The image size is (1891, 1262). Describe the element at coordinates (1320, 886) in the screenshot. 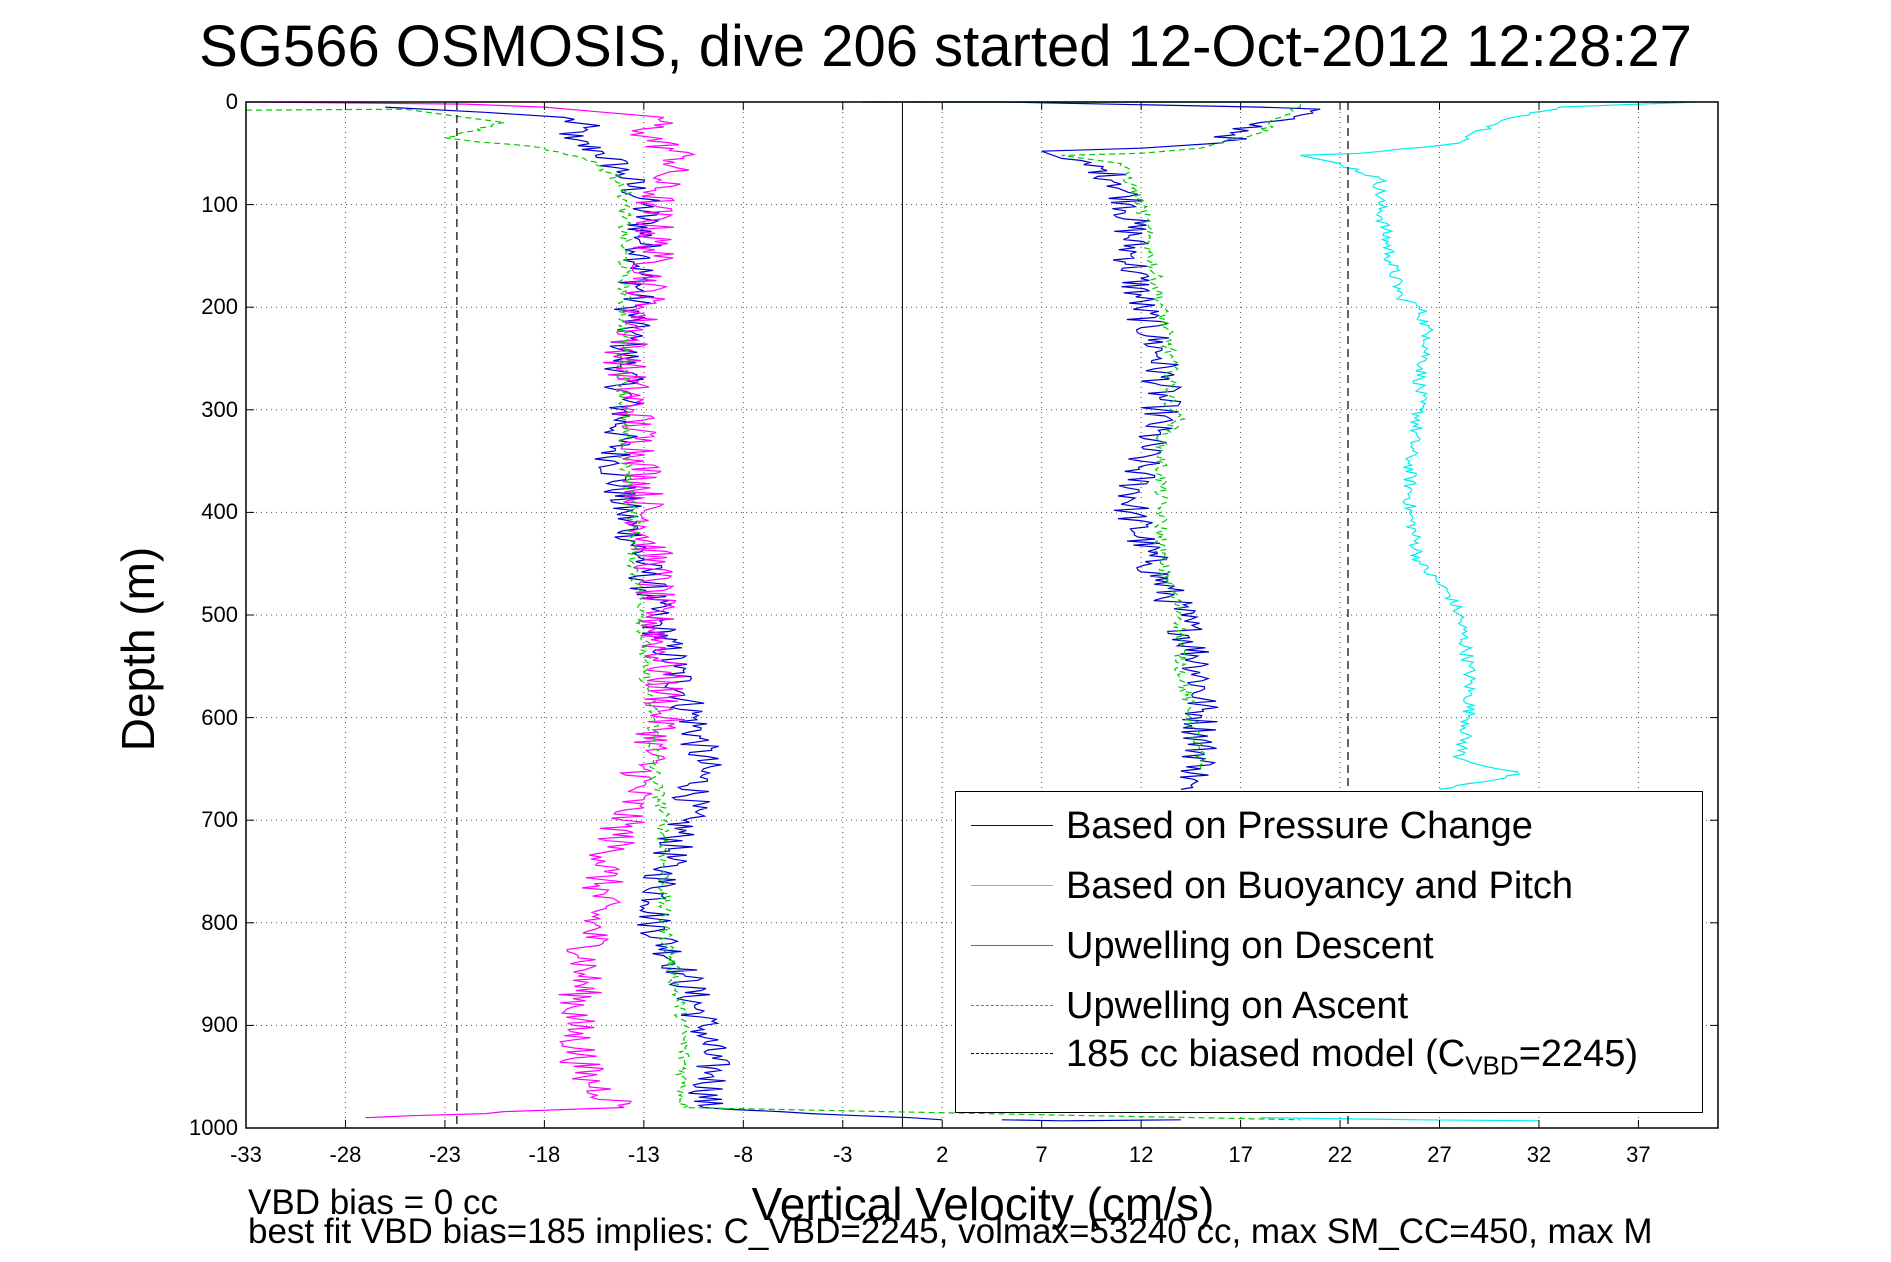

I see `legend-label: Based on Buoyancy and Pitch` at that location.